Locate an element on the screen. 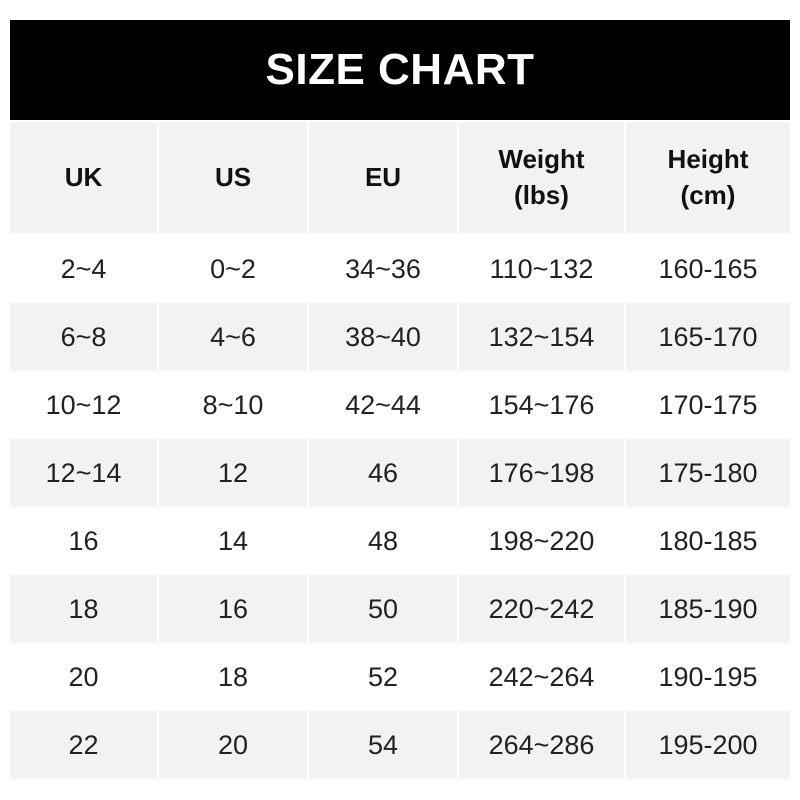  header-weight: Weight (lbs) is located at coordinates (541, 177).